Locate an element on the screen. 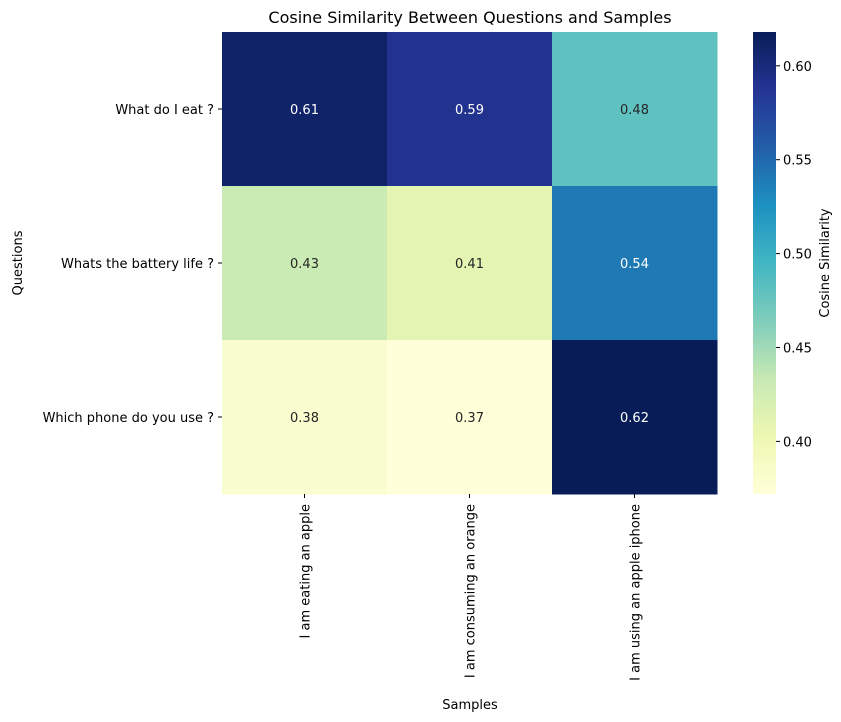 The height and width of the screenshot is (722, 841). heatmap-cell-value: 0.59 is located at coordinates (469, 110).